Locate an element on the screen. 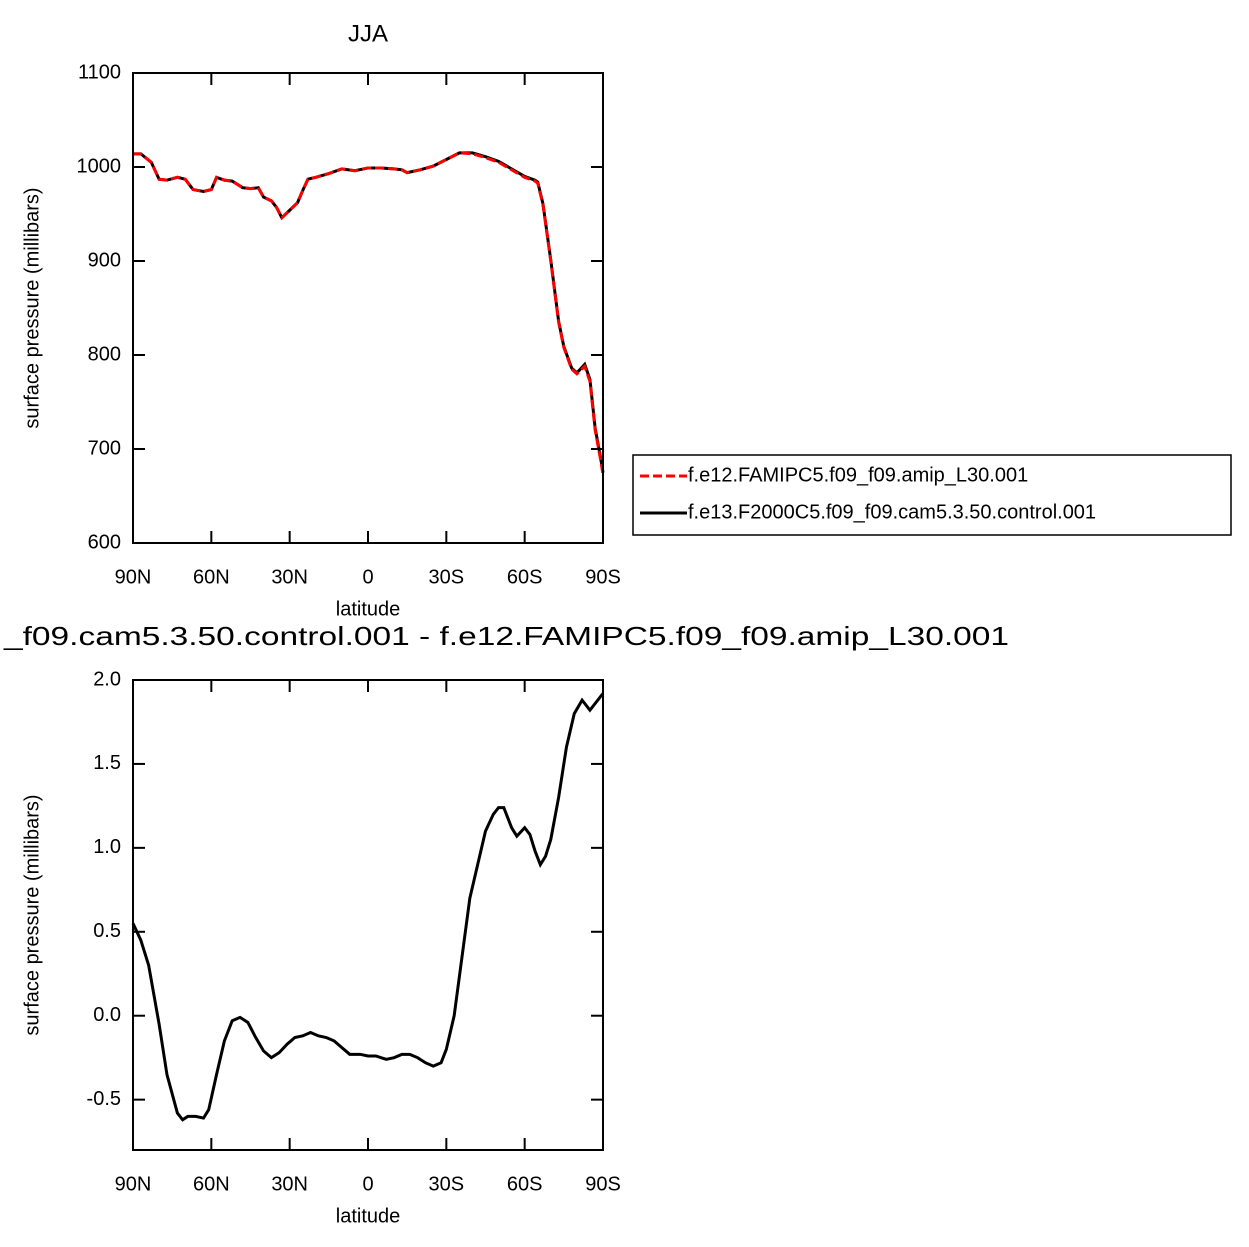  y-tick-label: 600 is located at coordinates (104, 542).